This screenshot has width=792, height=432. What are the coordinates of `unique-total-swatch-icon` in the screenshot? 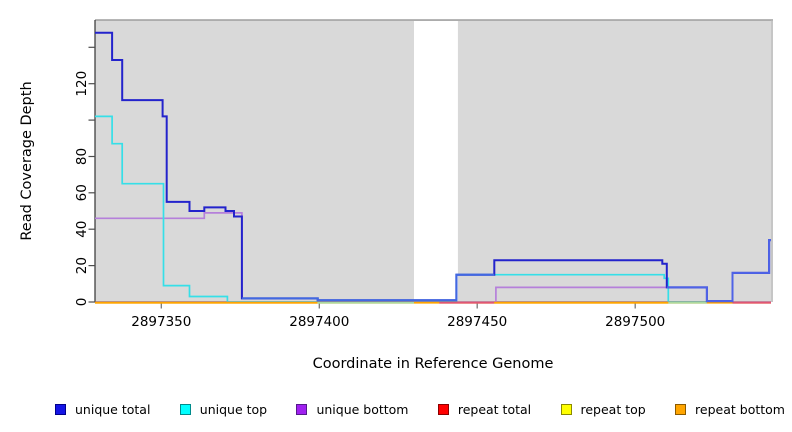 It's located at (60, 409).